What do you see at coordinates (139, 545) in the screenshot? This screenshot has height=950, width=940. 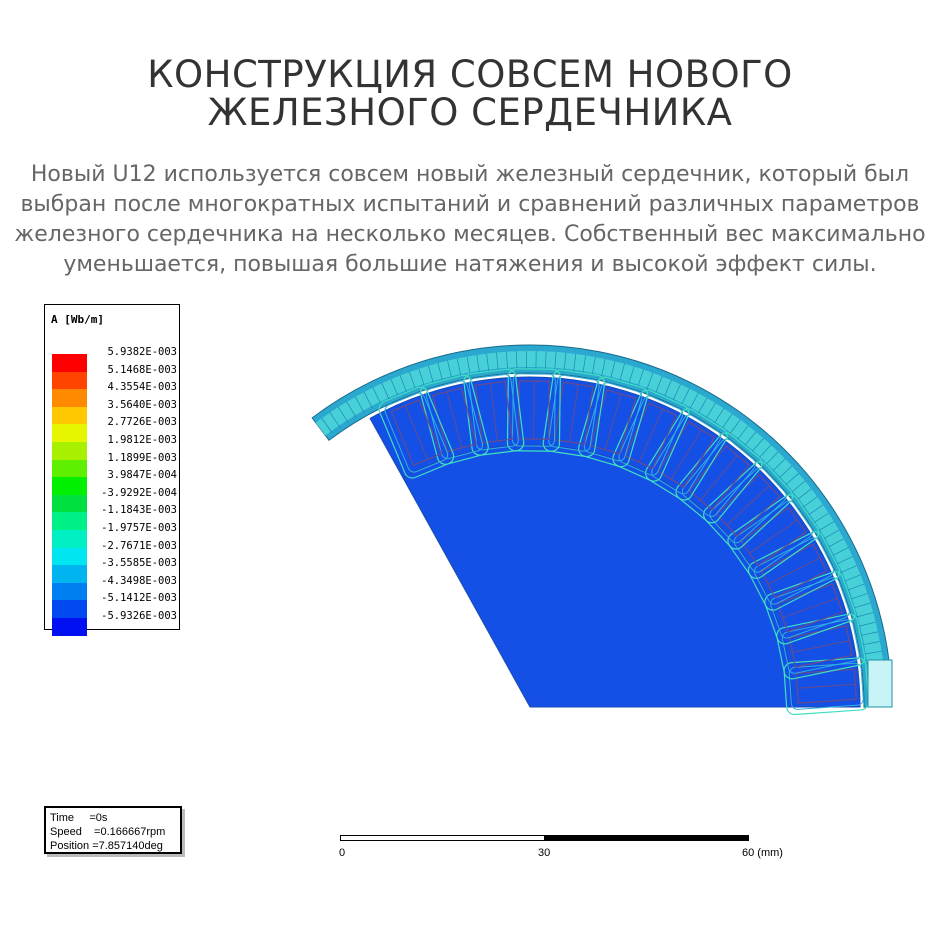 I see `legend-label: -2.7671E-003` at bounding box center [139, 545].